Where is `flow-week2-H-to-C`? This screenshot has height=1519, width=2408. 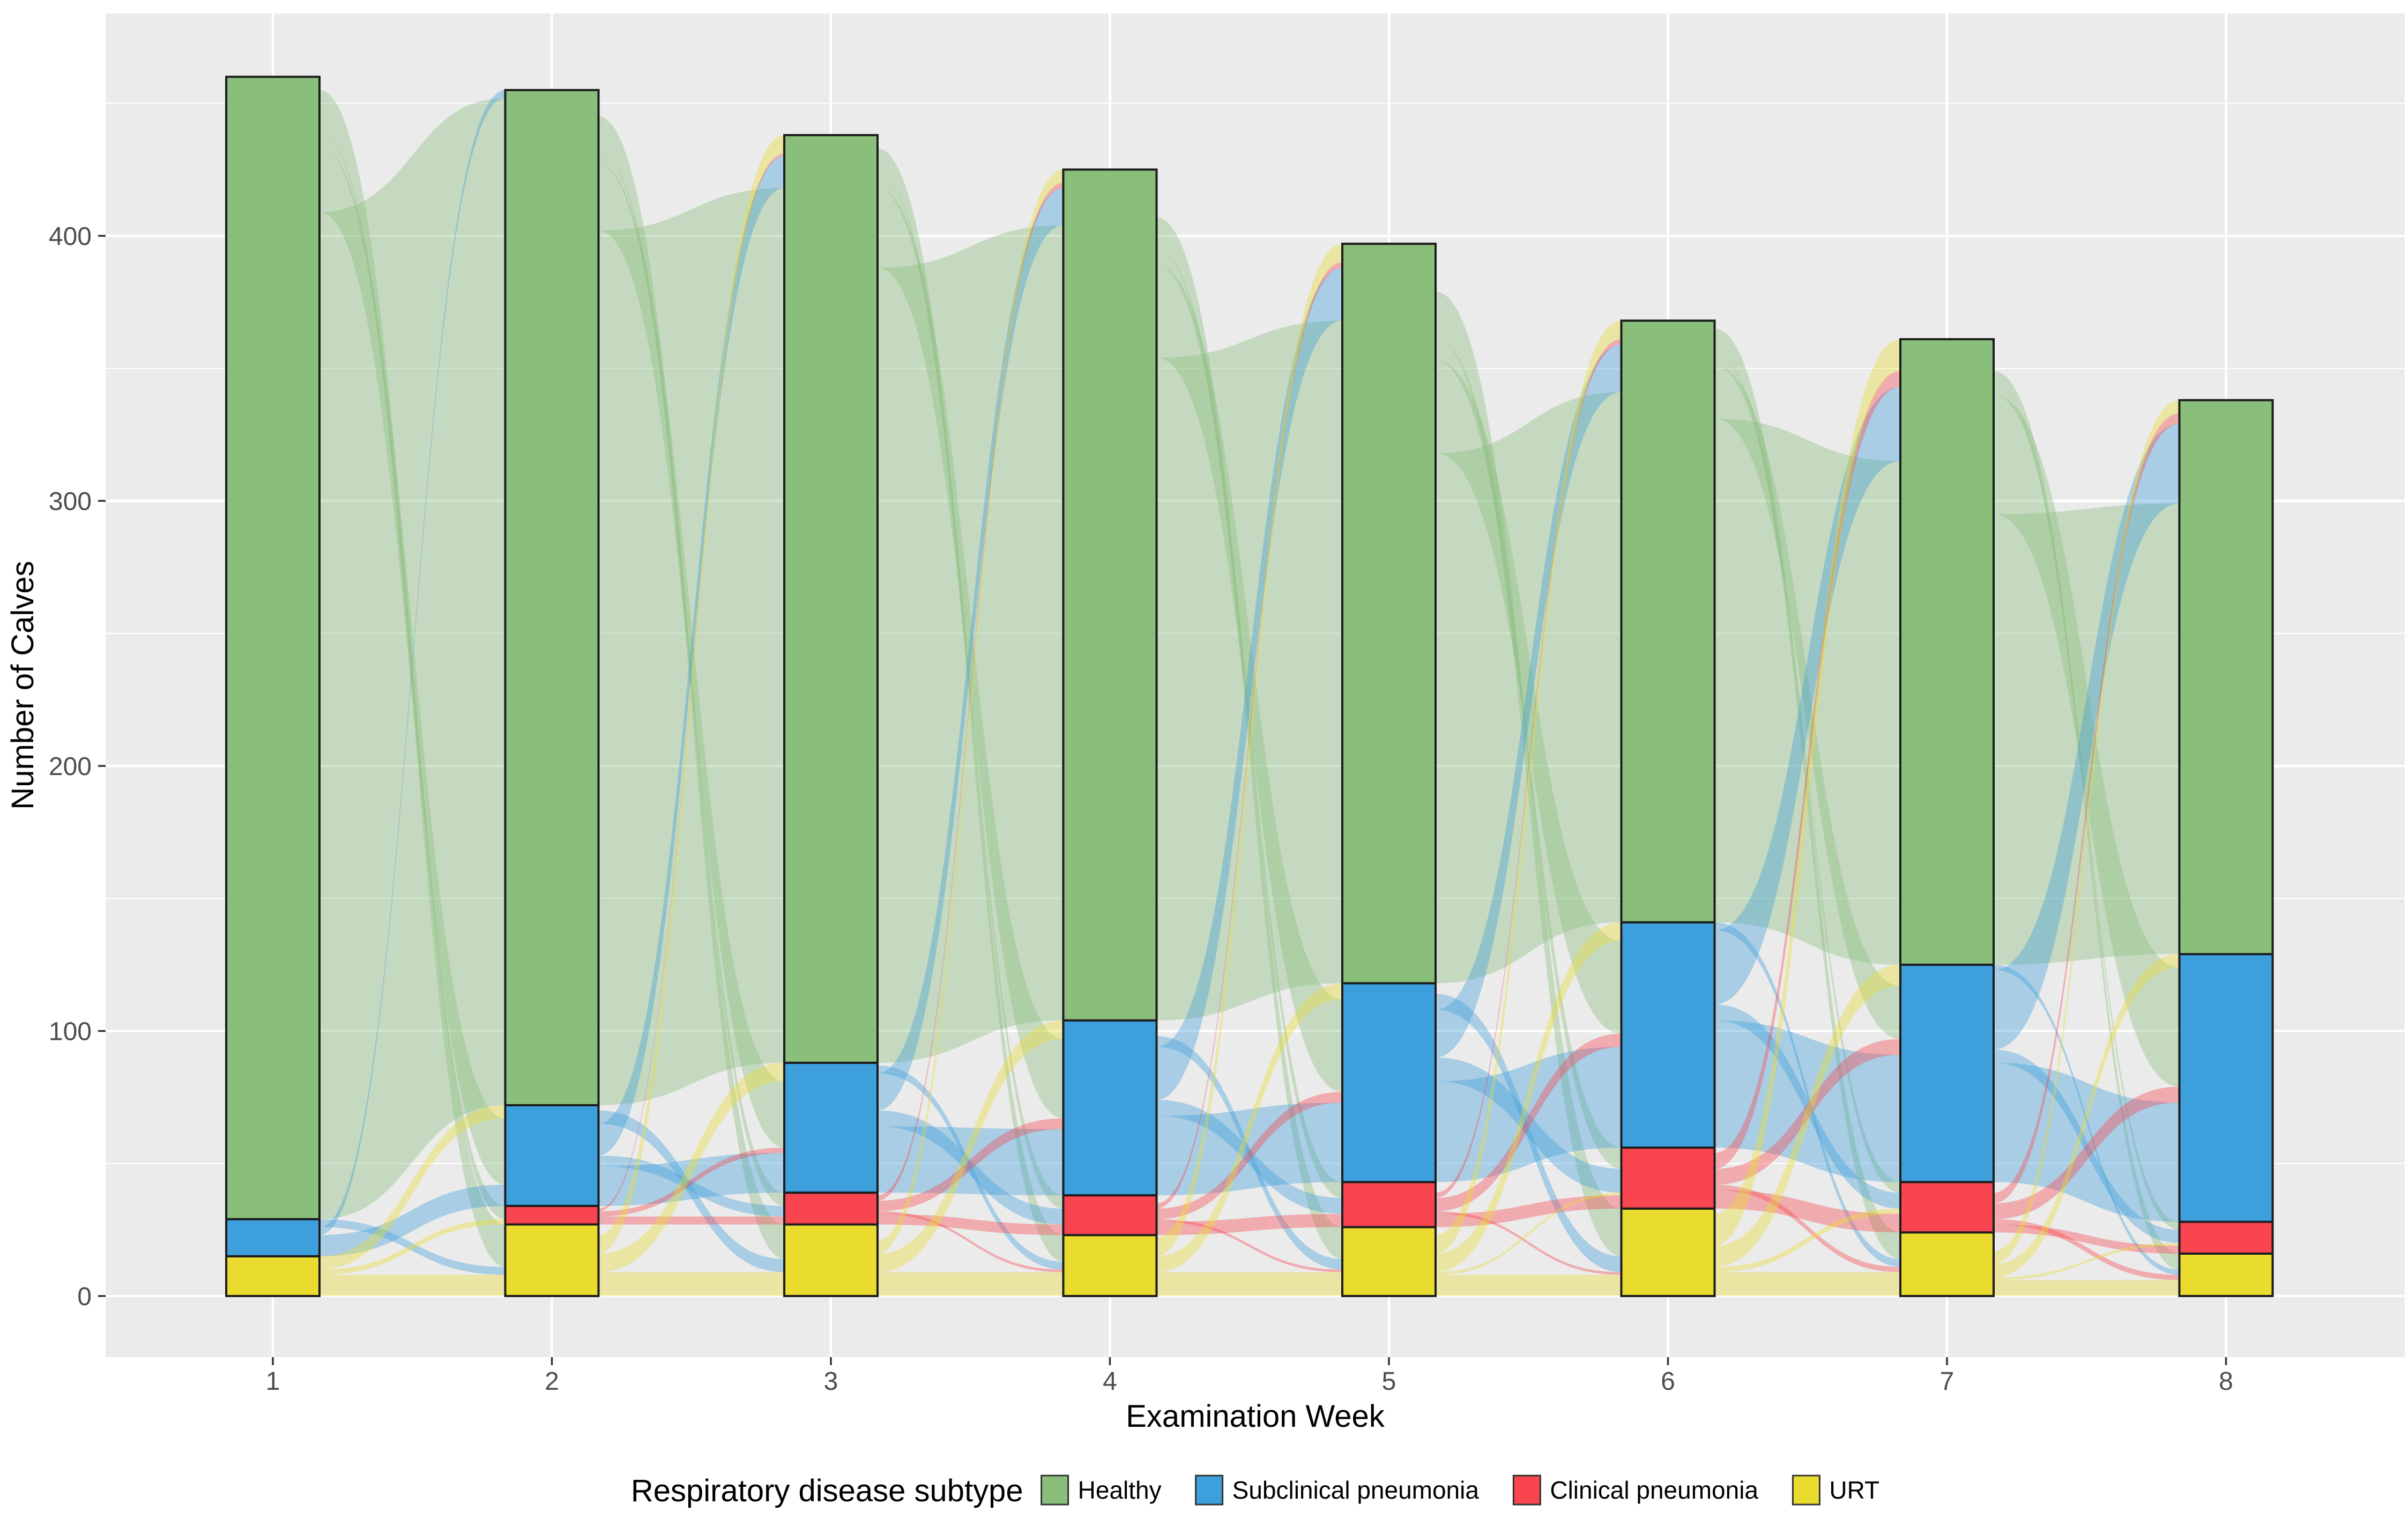 flow-week2-H-to-C is located at coordinates (691, 678).